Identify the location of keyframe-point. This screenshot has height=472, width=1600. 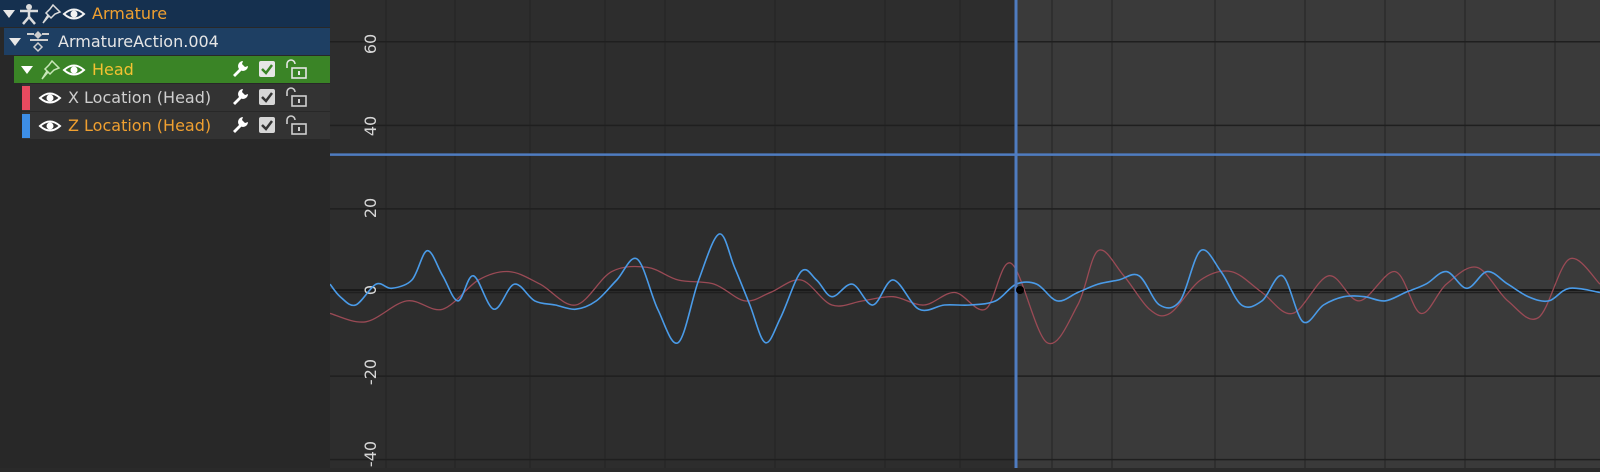
(1020, 290).